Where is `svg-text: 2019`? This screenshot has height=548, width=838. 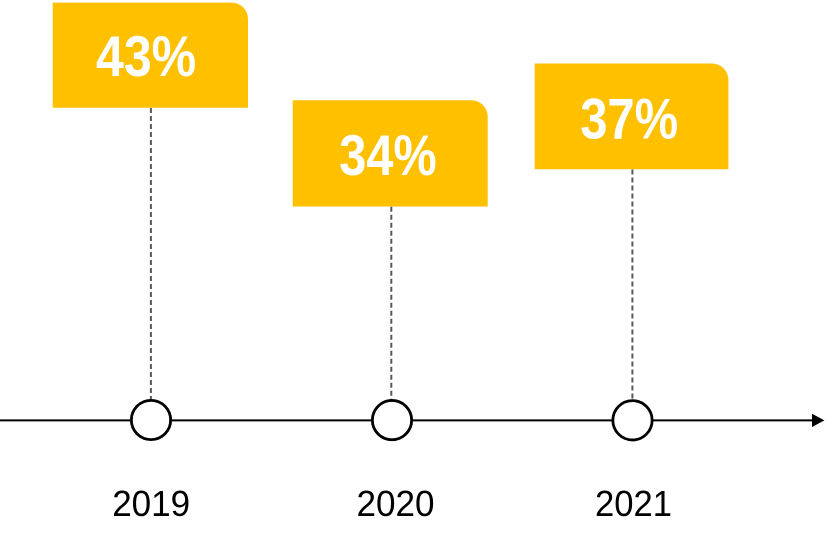 svg-text: 2019 is located at coordinates (151, 503).